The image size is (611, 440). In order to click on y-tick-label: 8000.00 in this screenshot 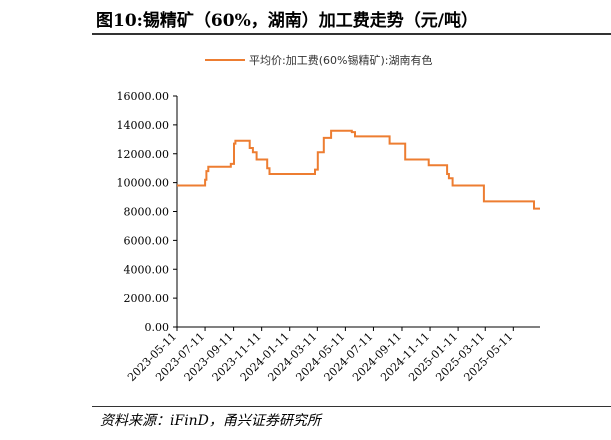, I will do `click(147, 212)`.